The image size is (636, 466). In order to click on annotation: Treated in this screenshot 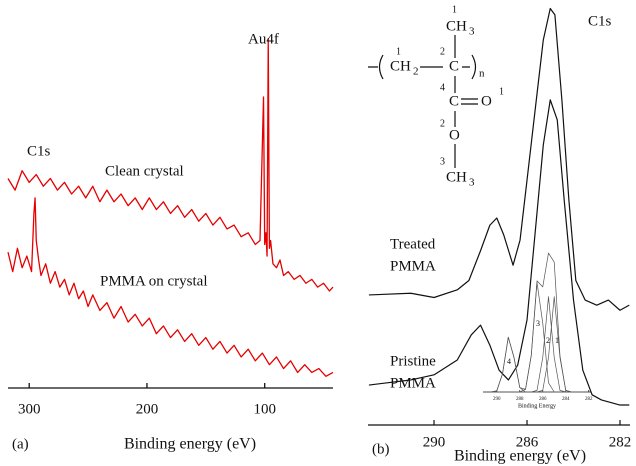, I will do `click(413, 244)`.